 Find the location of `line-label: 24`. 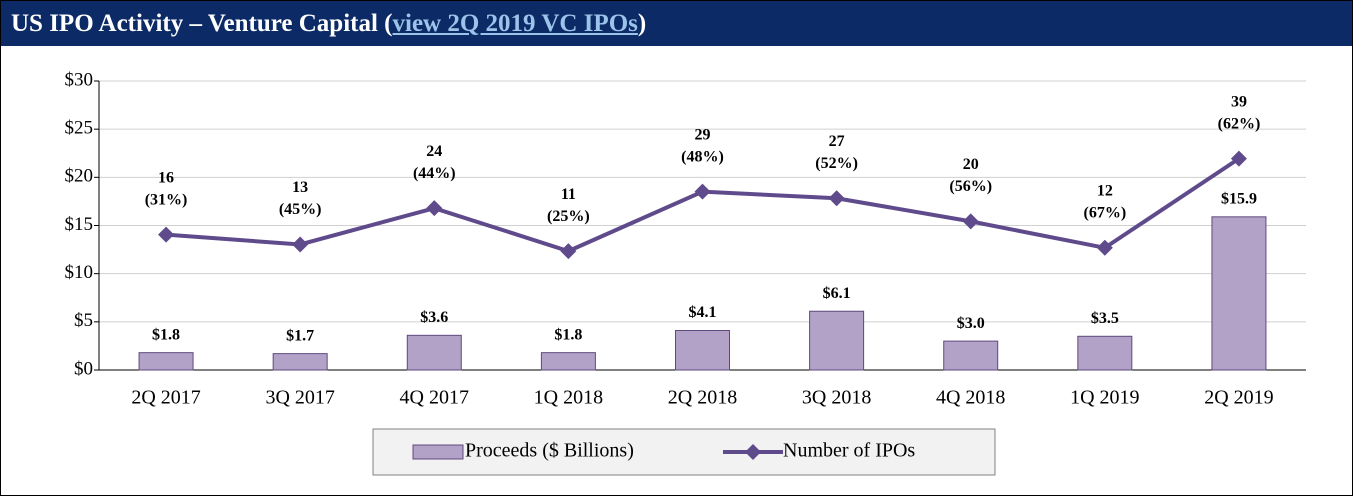

line-label: 24 is located at coordinates (434, 151).